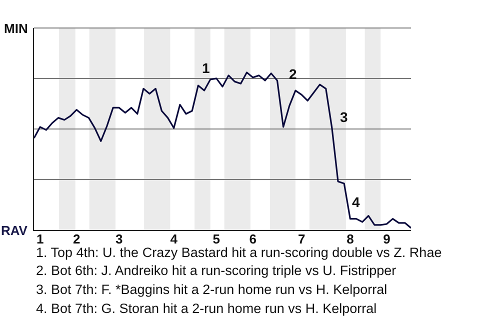  Describe the element at coordinates (302, 239) in the screenshot. I see `x-tick-label: 7` at that location.